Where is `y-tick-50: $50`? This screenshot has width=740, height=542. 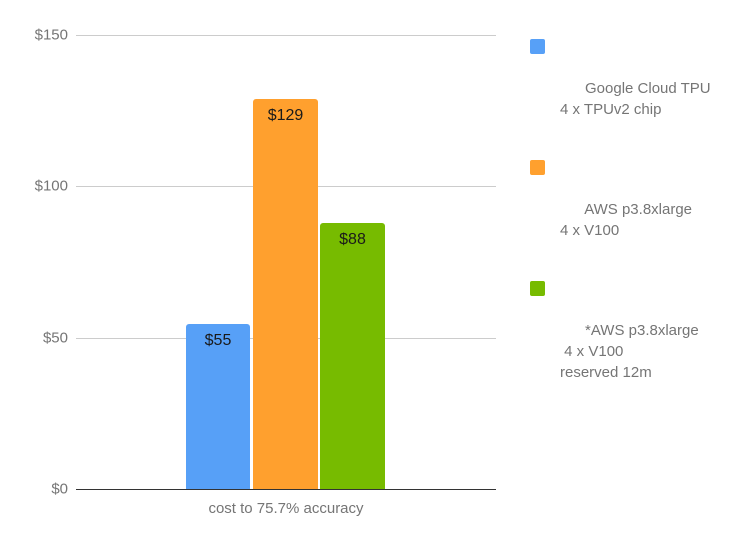
y-tick-50: $50 is located at coordinates (55, 338).